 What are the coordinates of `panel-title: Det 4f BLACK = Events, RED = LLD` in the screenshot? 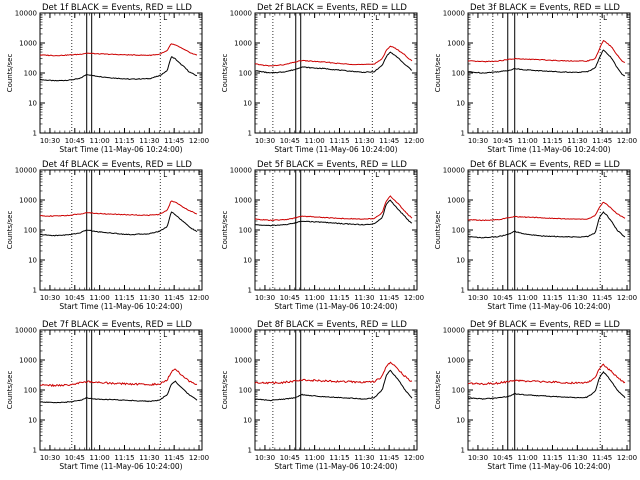 It's located at (117, 165).